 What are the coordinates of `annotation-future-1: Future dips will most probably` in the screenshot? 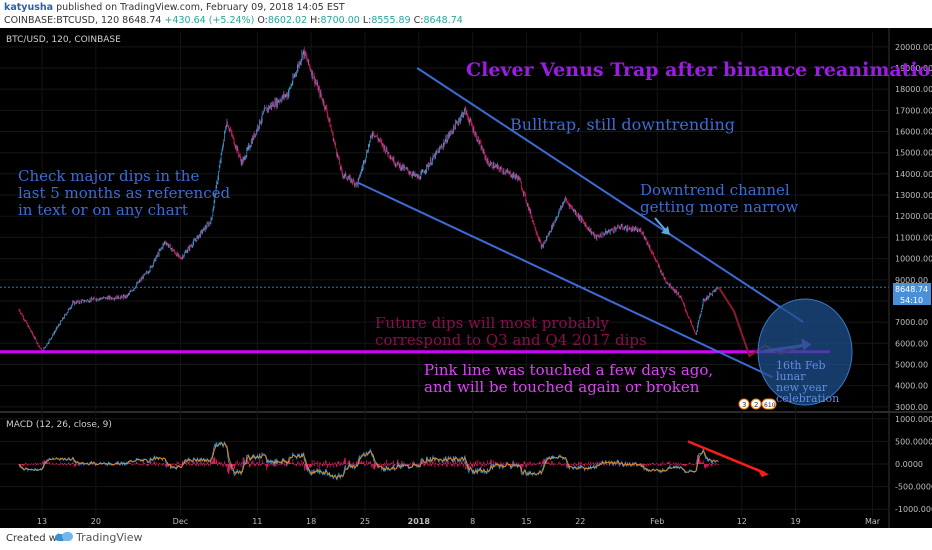 It's located at (492, 323).